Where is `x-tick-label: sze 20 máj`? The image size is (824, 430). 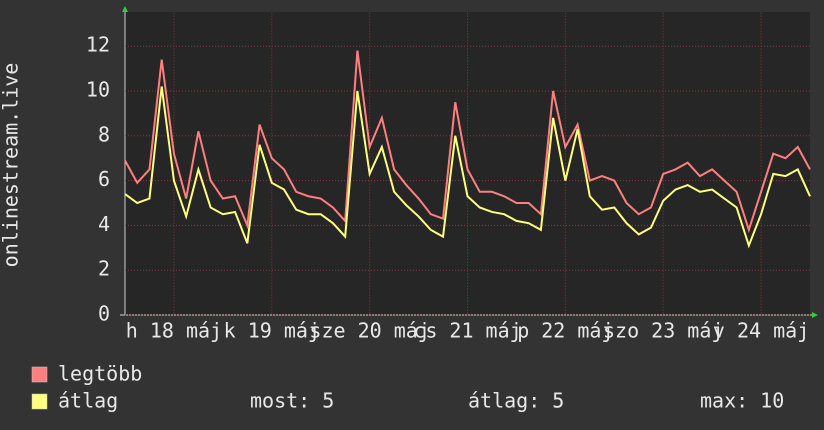 x-tick-label: sze 20 máj is located at coordinates (369, 331).